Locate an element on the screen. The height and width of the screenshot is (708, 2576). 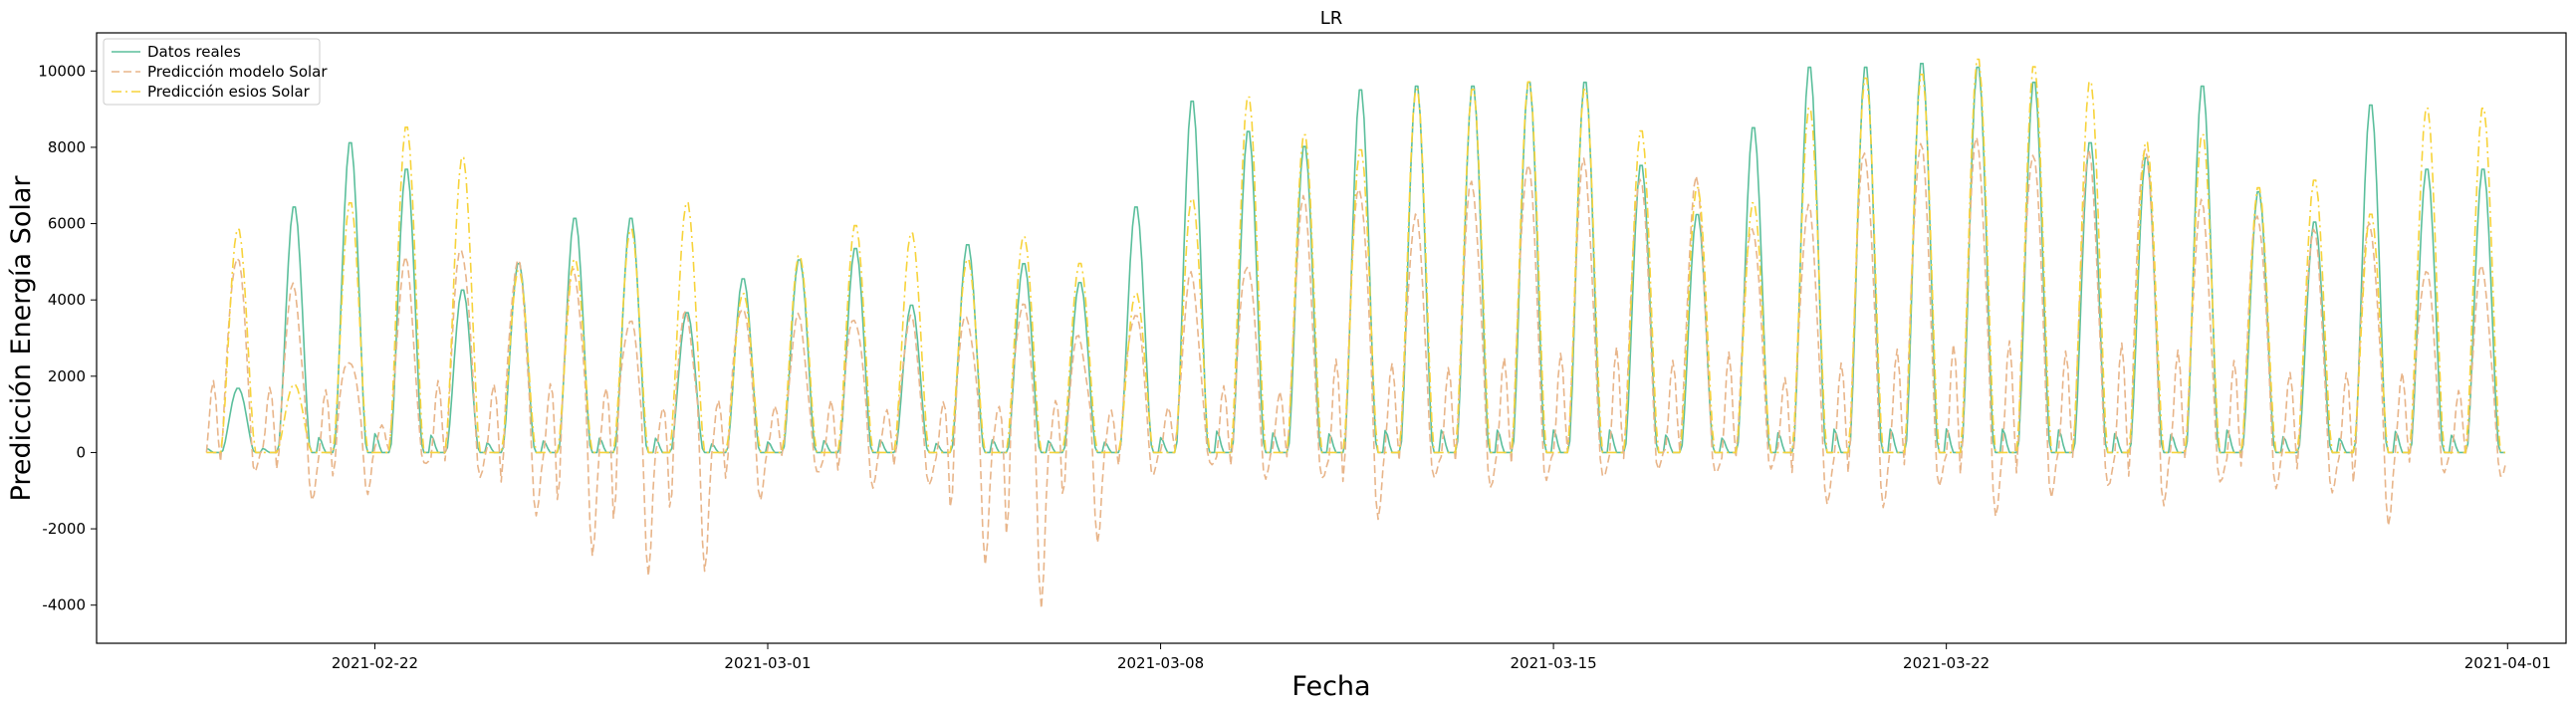
y-tick-label: 10000 is located at coordinates (62, 71).